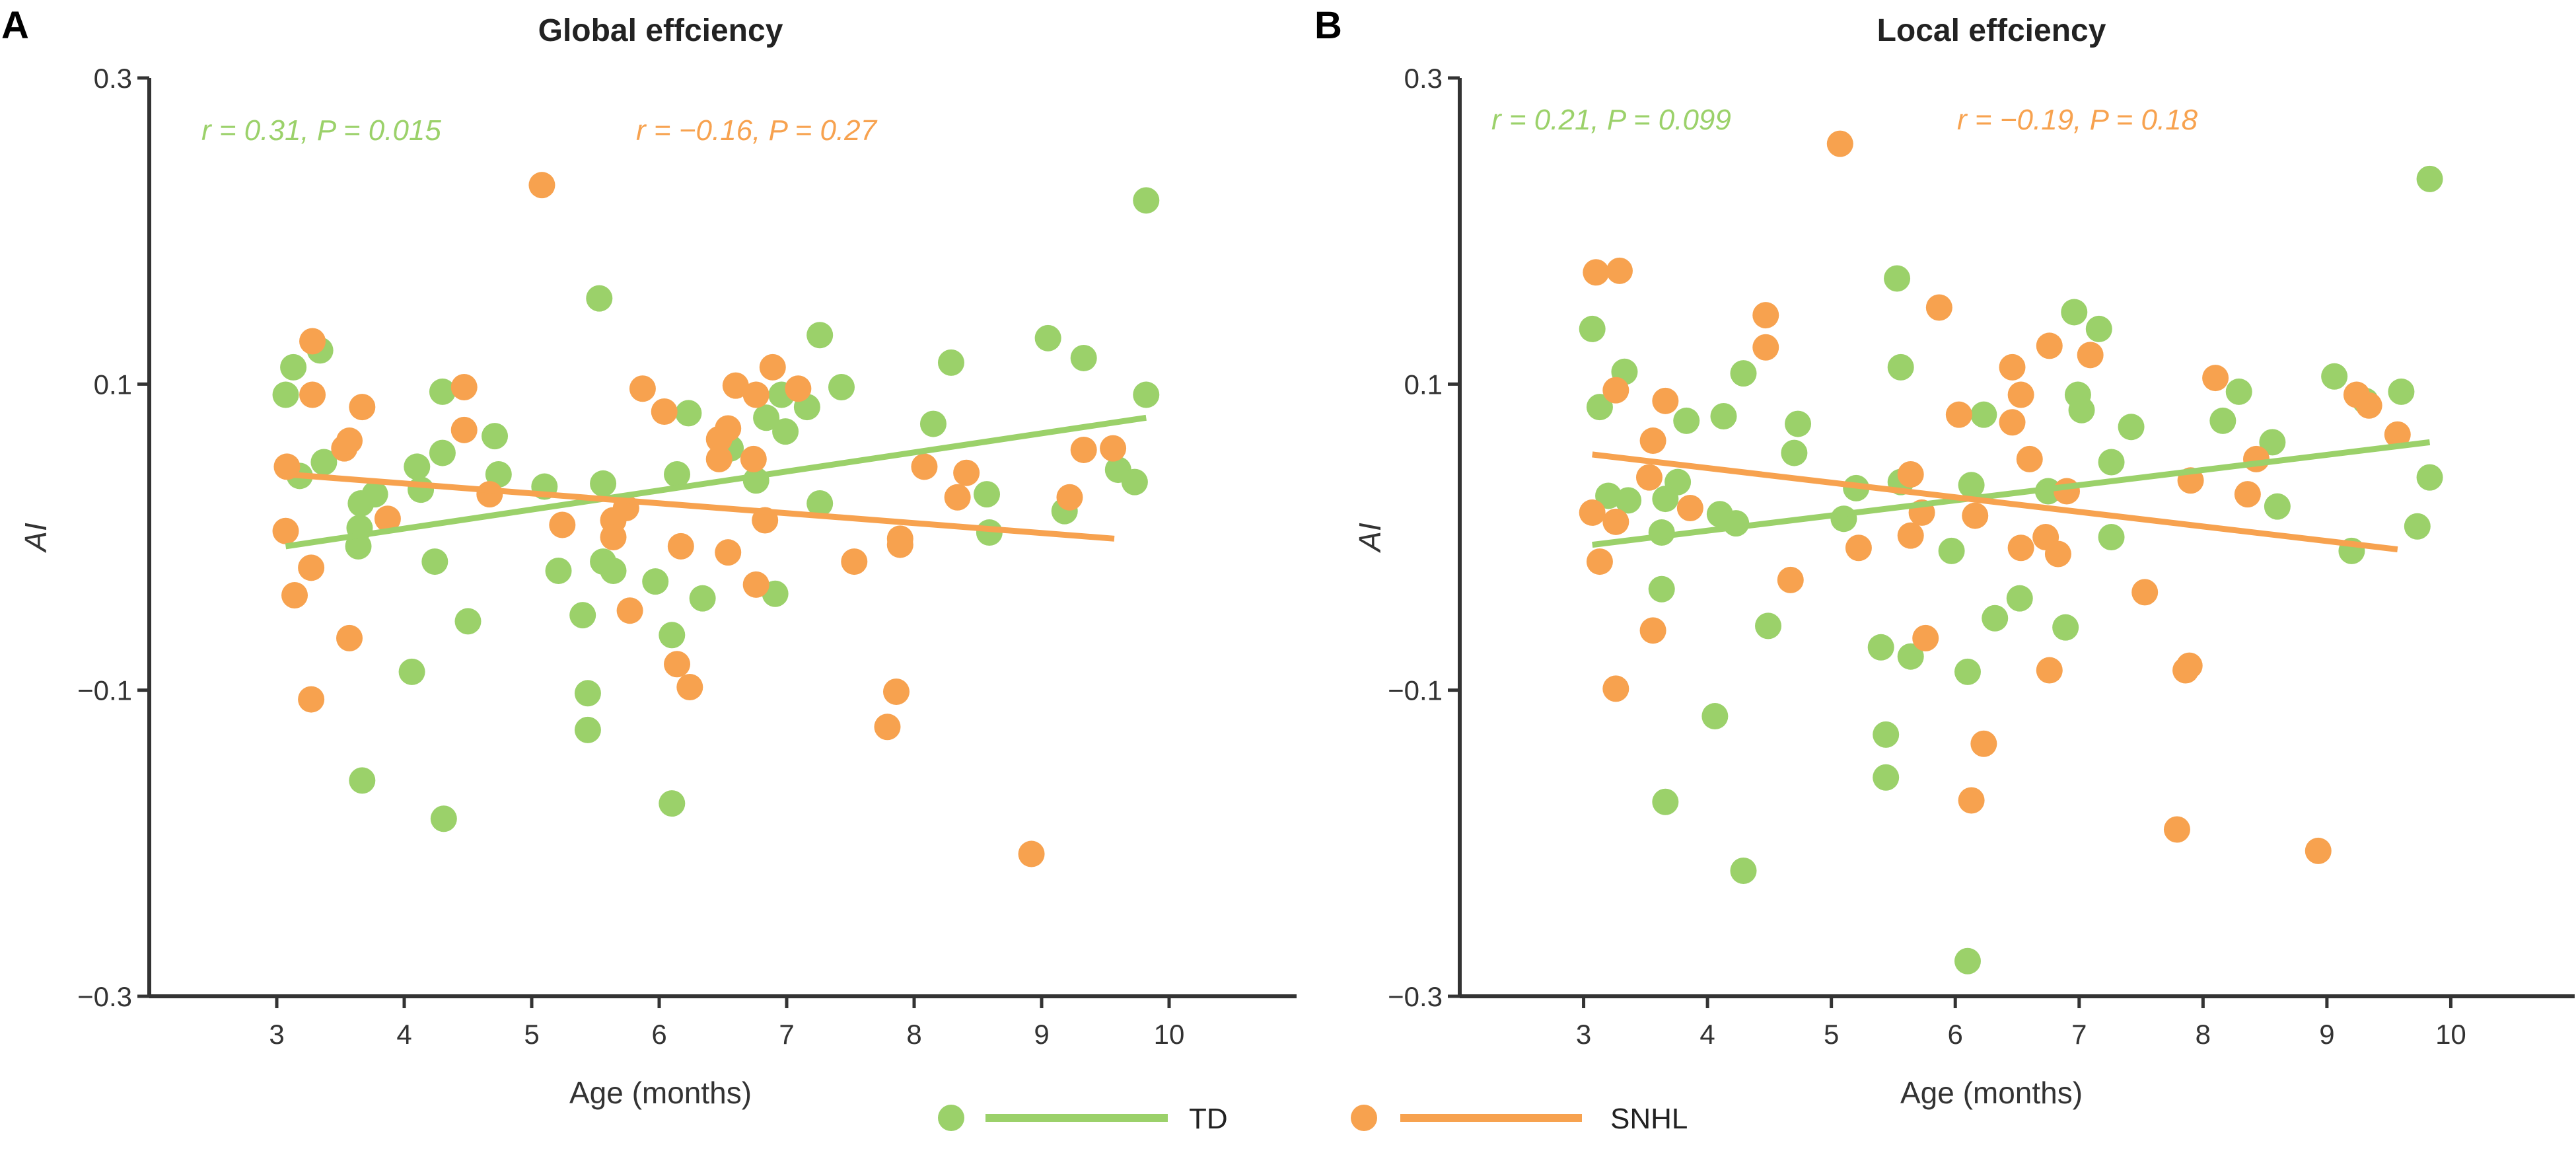  Describe the element at coordinates (1611, 120) in the screenshot. I see `td-correlation-annotation: r = 0.21, P = 0.099` at that location.